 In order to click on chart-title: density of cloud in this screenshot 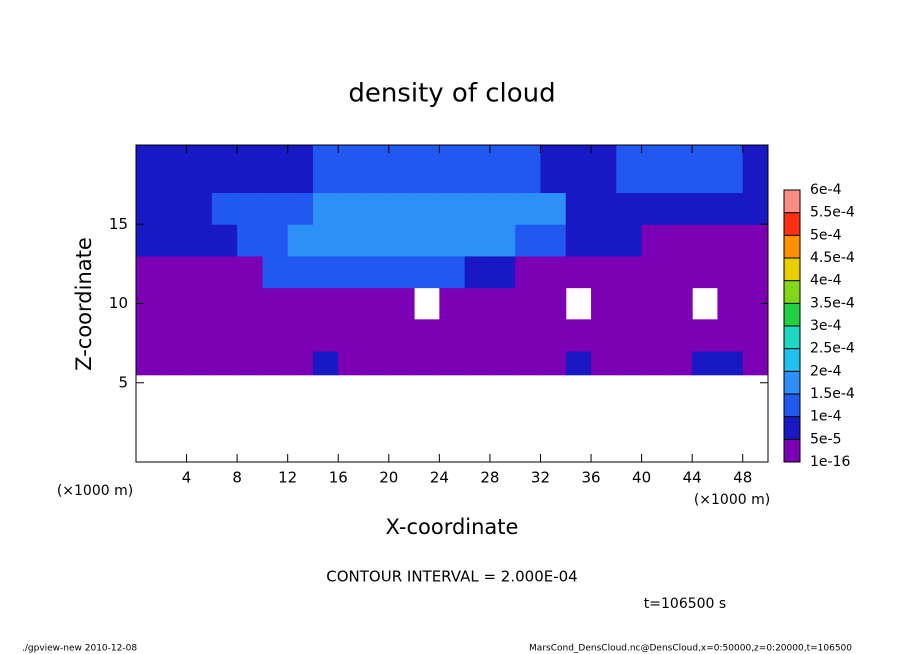, I will do `click(451, 94)`.